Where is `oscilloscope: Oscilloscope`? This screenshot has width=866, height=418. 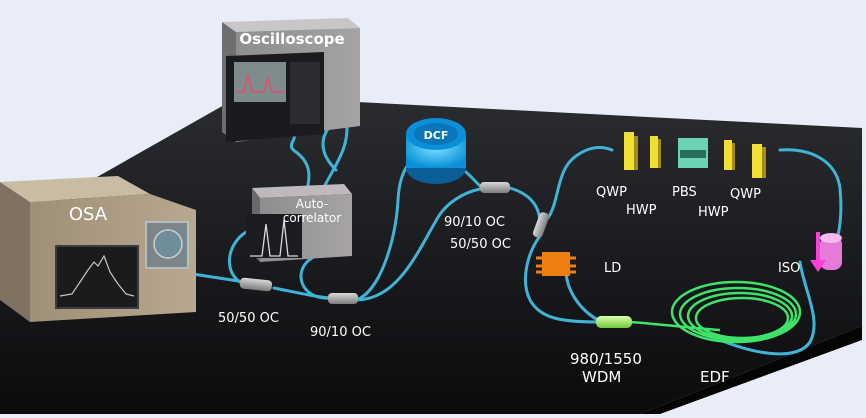
oscilloscope: Oscilloscope is located at coordinates (291, 80).